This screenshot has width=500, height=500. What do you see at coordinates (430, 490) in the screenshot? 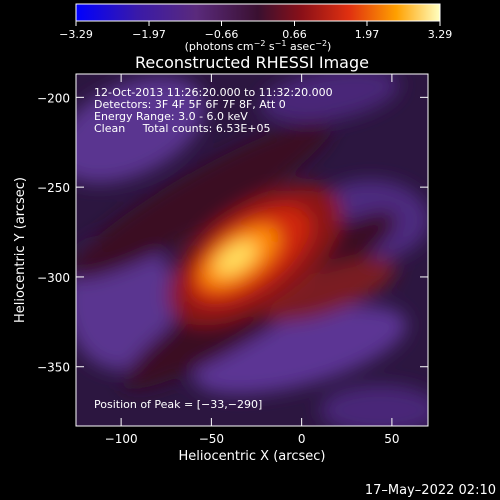
I see `footer-date: 17–May–2022 02:10` at bounding box center [430, 490].